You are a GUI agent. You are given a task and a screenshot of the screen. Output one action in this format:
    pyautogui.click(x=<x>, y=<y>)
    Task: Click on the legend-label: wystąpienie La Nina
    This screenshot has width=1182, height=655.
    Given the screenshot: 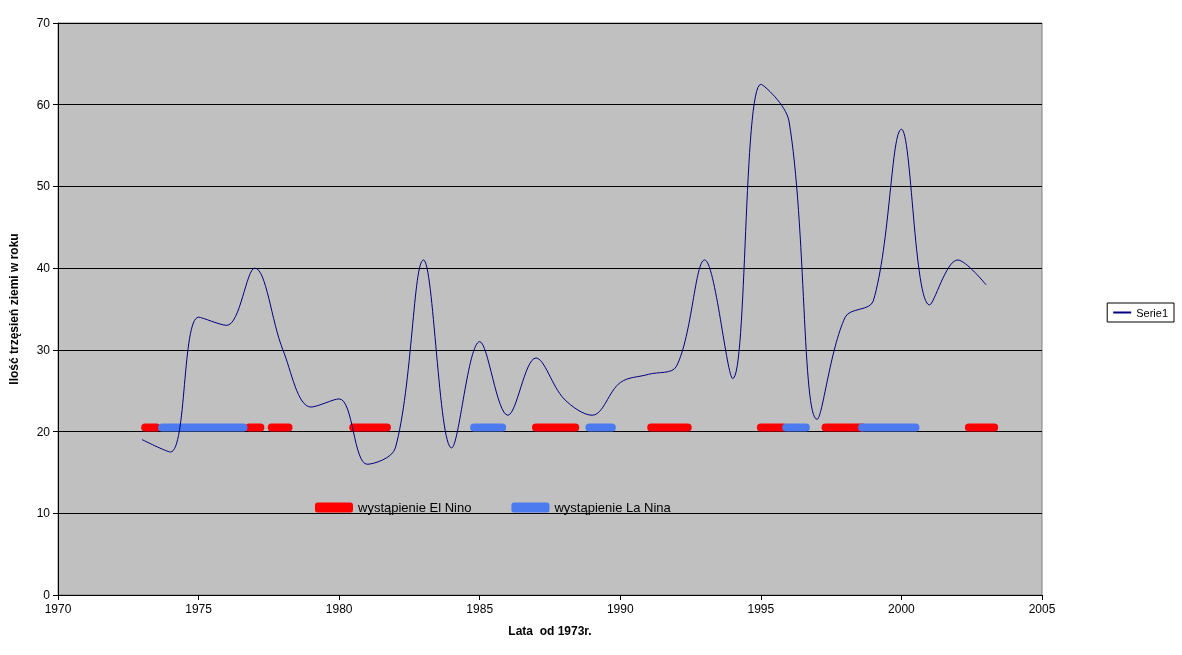 What is the action you would take?
    pyautogui.click(x=612, y=507)
    